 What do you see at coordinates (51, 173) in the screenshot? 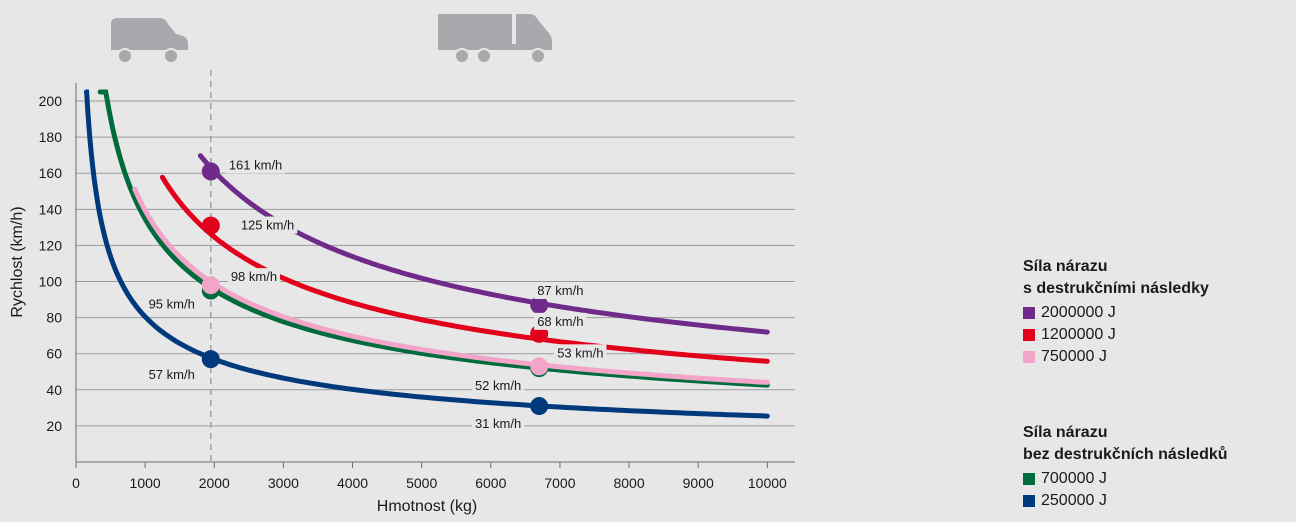
I see `y-tick-label: 160` at bounding box center [51, 173].